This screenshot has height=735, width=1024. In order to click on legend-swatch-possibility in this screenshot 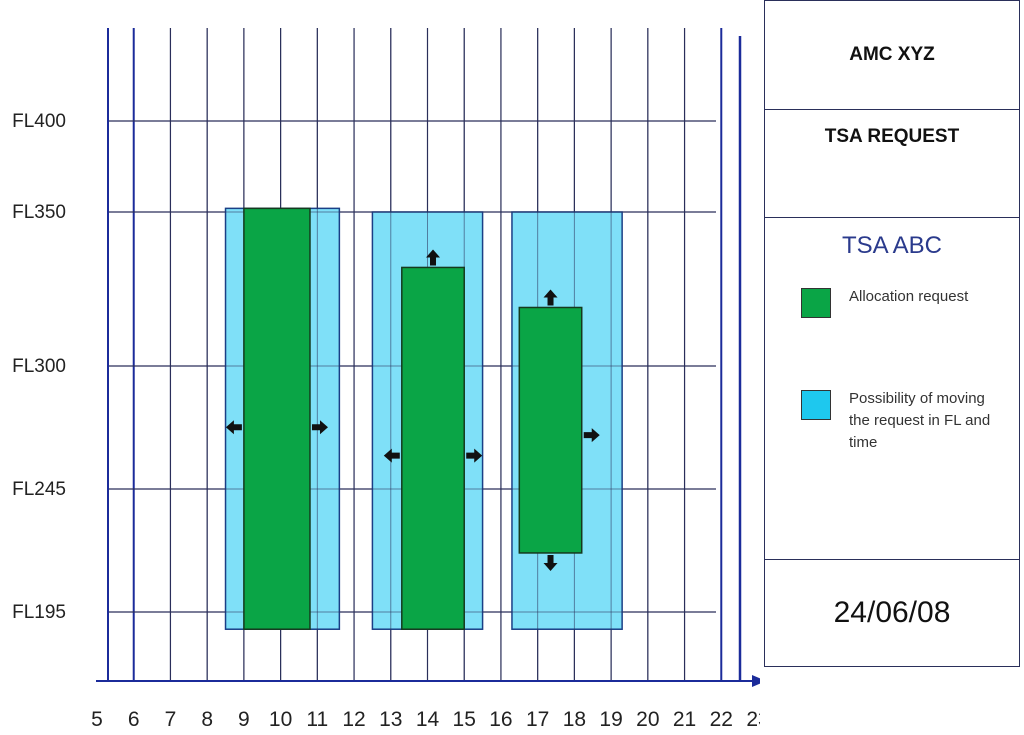, I will do `click(816, 405)`.